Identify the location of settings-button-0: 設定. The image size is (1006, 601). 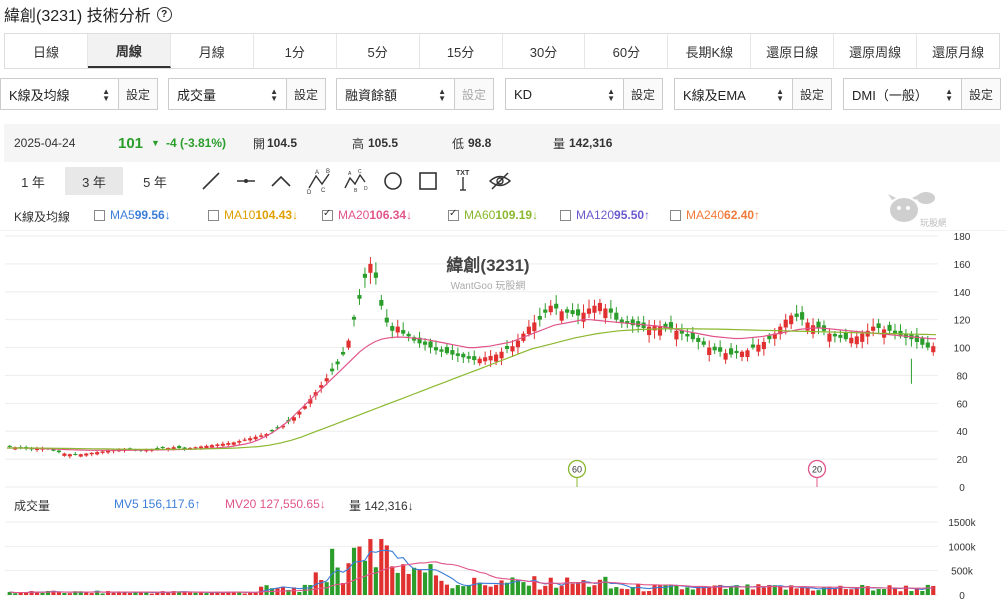
(138, 94).